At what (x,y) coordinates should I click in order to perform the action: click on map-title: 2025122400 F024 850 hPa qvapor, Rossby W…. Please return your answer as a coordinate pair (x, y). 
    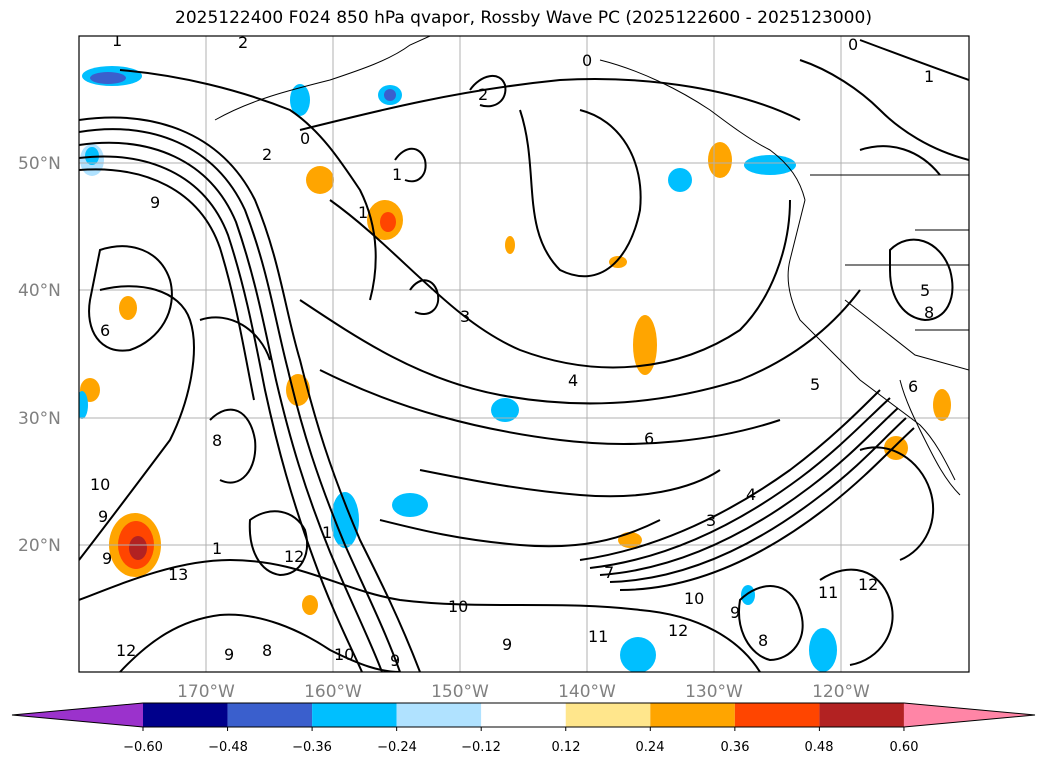
    Looking at the image, I should click on (523, 18).